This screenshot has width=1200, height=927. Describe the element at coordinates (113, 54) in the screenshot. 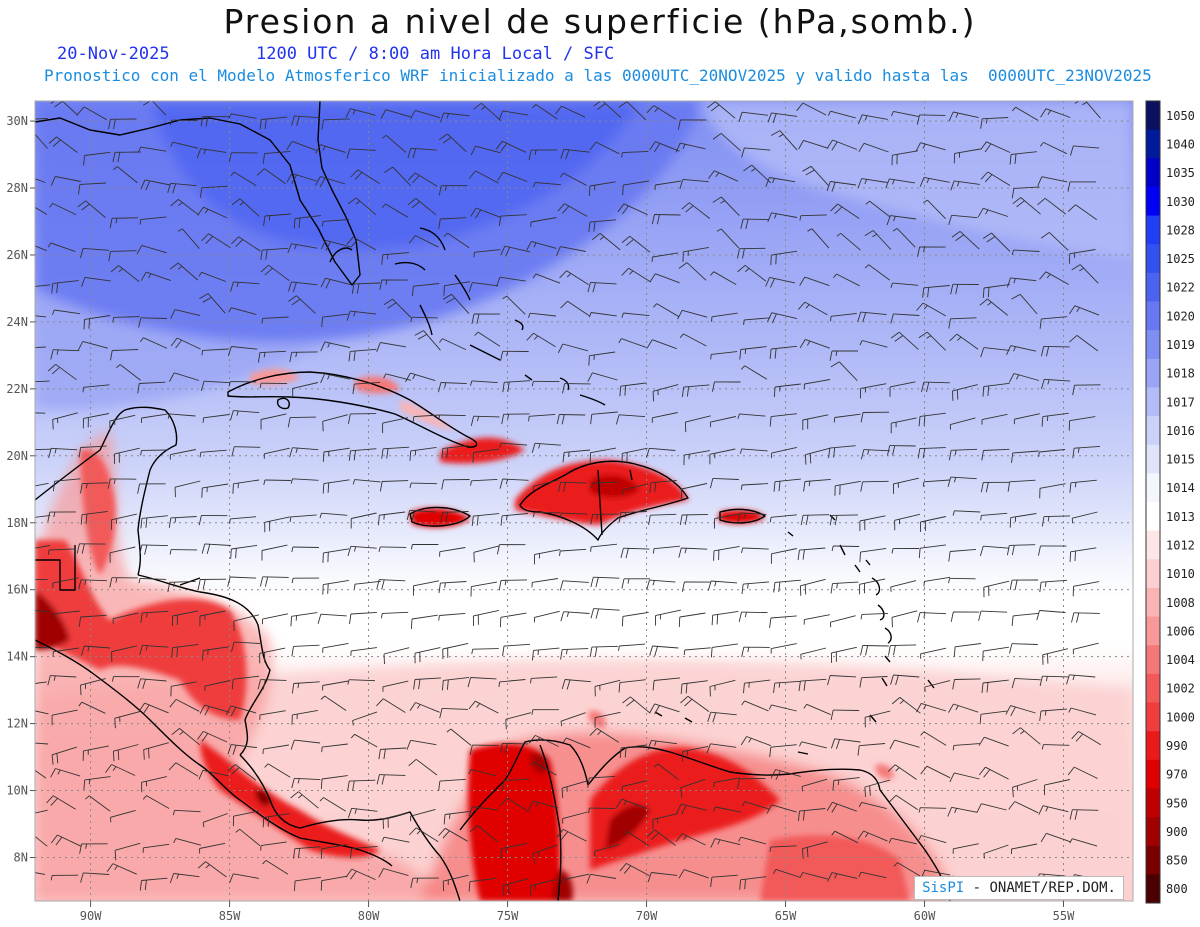

I see `forecast-date: 20-Nov-2025` at that location.